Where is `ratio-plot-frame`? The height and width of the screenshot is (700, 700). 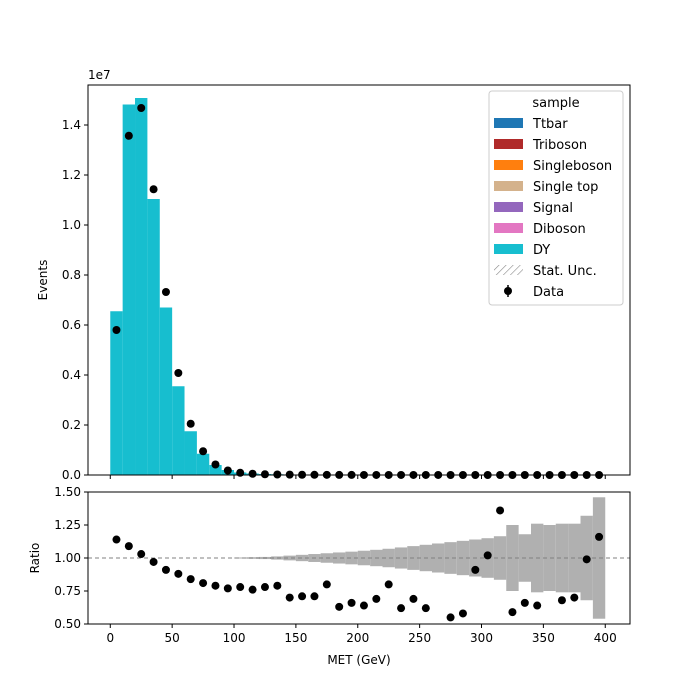
ratio-plot-frame is located at coordinates (359, 558).